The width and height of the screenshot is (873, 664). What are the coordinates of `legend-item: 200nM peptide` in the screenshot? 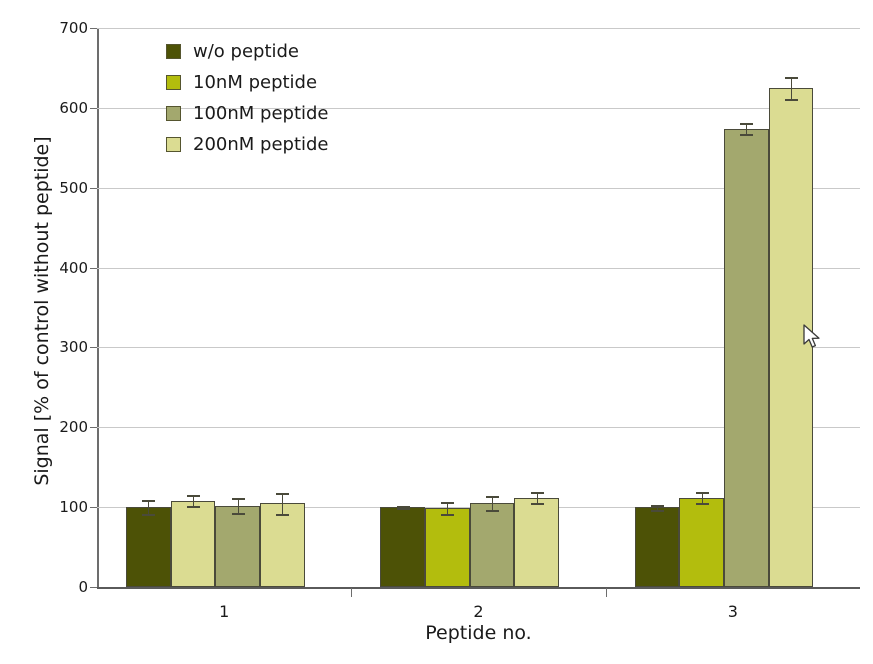 It's located at (247, 144).